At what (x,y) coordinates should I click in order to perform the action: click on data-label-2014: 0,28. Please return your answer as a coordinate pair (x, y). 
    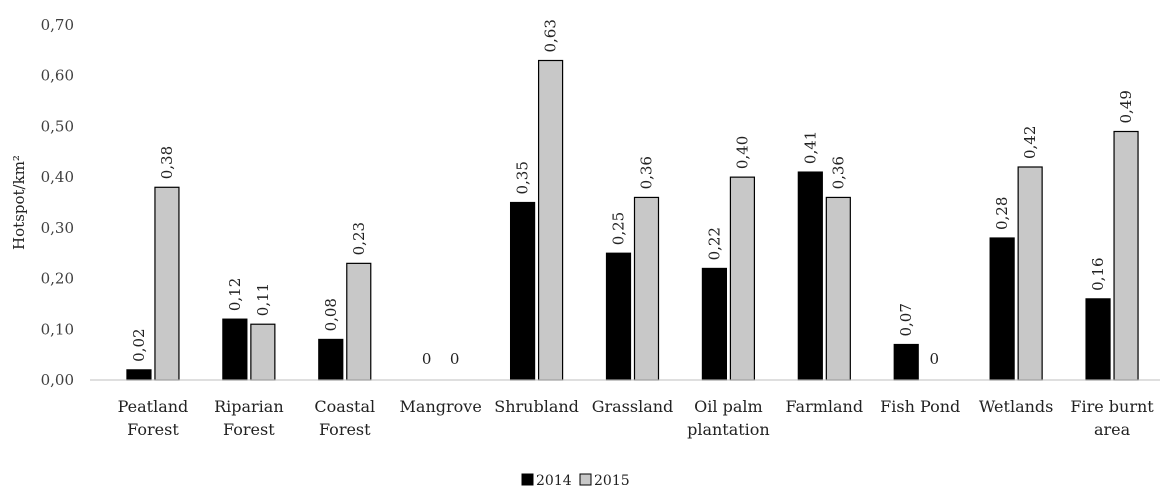
    Looking at the image, I should click on (1002, 213).